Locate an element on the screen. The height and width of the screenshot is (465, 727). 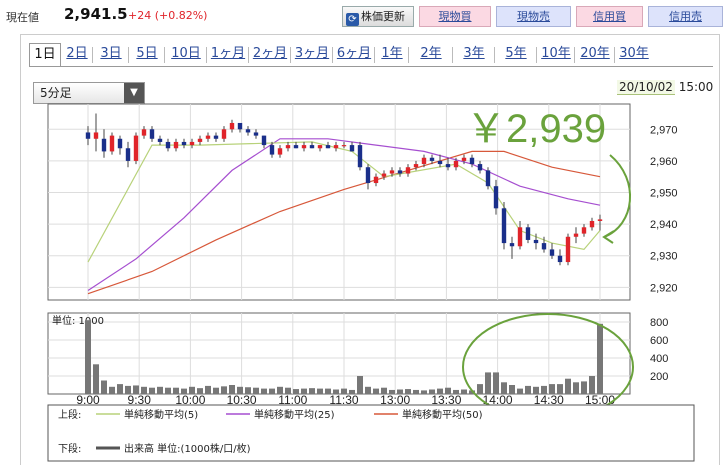
price-tick-label: 2,940 is located at coordinates (664, 225).